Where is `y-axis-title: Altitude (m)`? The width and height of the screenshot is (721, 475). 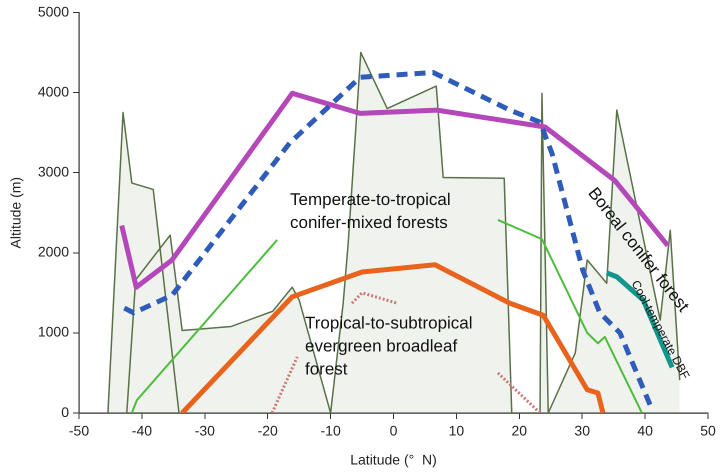 y-axis-title: Altitude (m) is located at coordinates (15, 212).